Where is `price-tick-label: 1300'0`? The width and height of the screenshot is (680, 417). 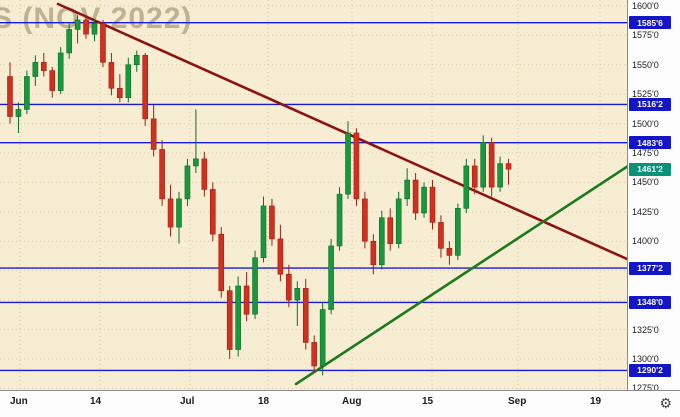
price-tick-label: 1300'0 is located at coordinates (645, 358).